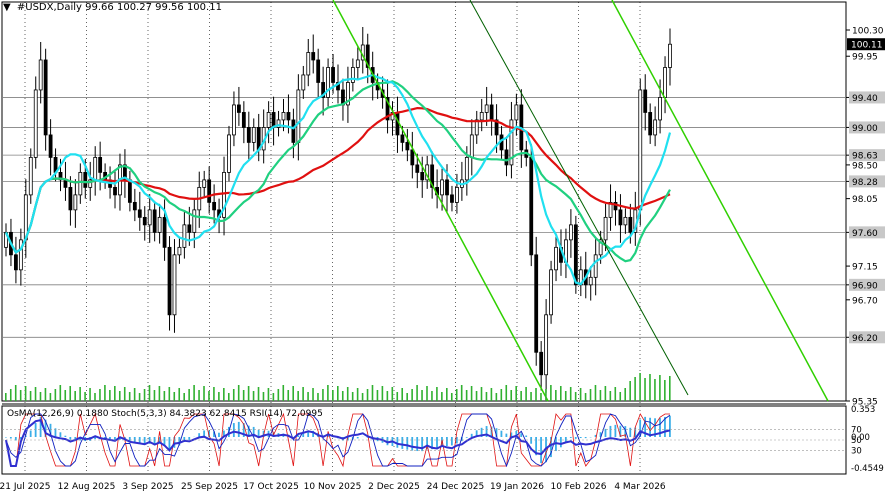 The height and width of the screenshot is (496, 889). What do you see at coordinates (286, 414) in the screenshot?
I see `rsi-label: RSI(14) 72.0995` at bounding box center [286, 414].